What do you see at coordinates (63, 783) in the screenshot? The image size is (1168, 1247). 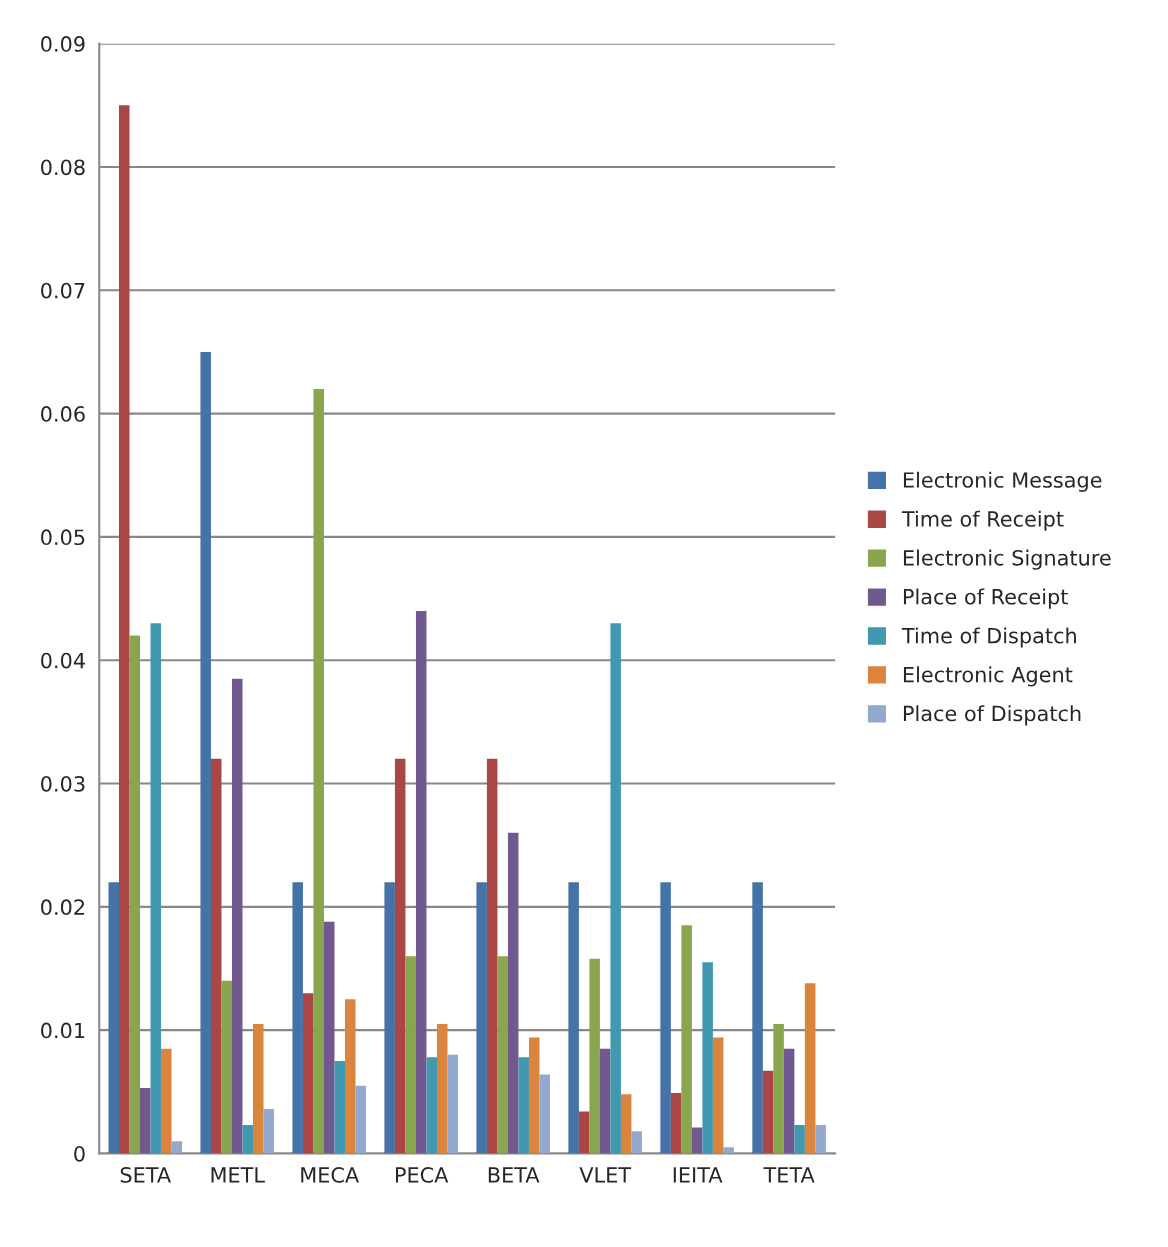 I see `y-tick-label: 0.03` at bounding box center [63, 783].